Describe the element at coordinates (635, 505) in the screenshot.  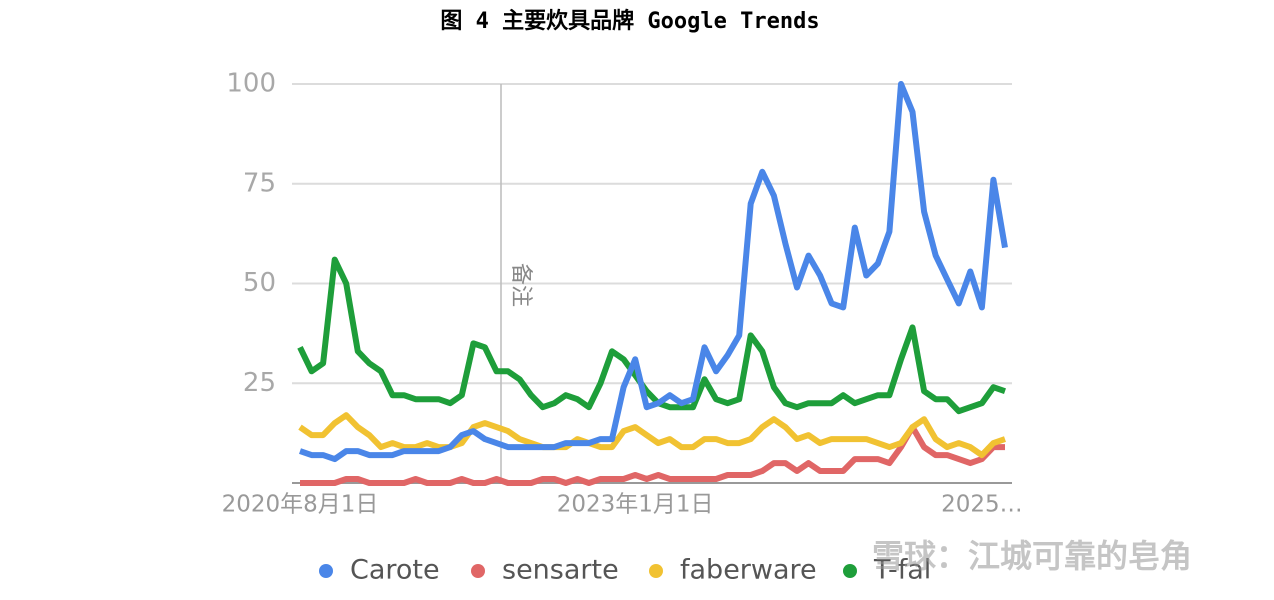
I see `x-tick-label: 2023年1月1日` at that location.